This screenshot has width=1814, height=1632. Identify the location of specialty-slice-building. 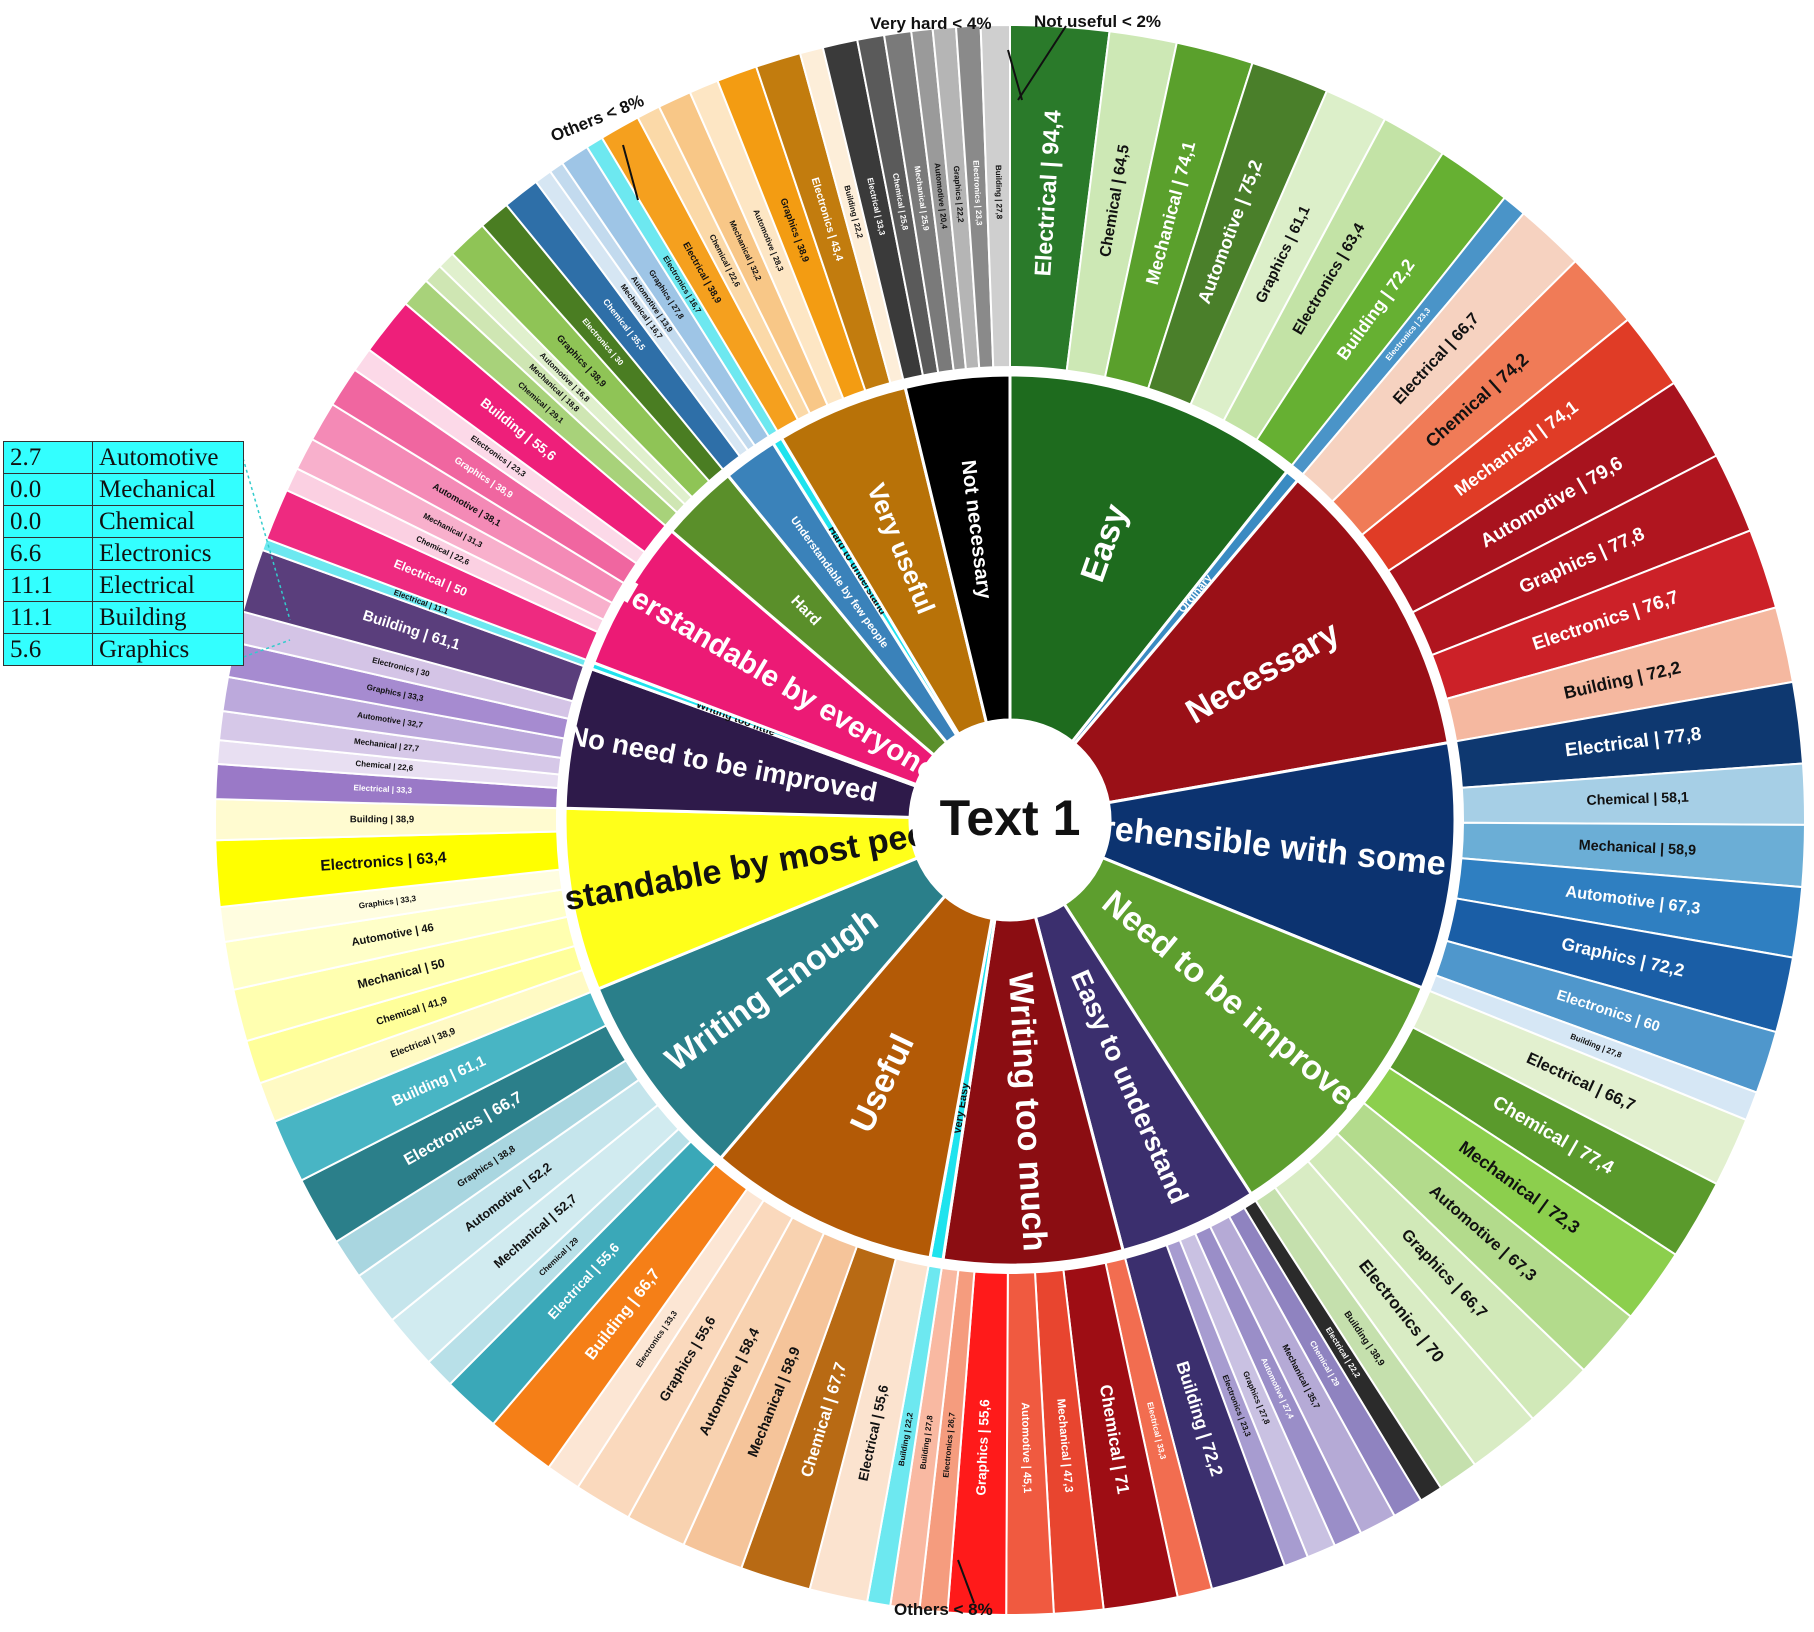
(995, 196).